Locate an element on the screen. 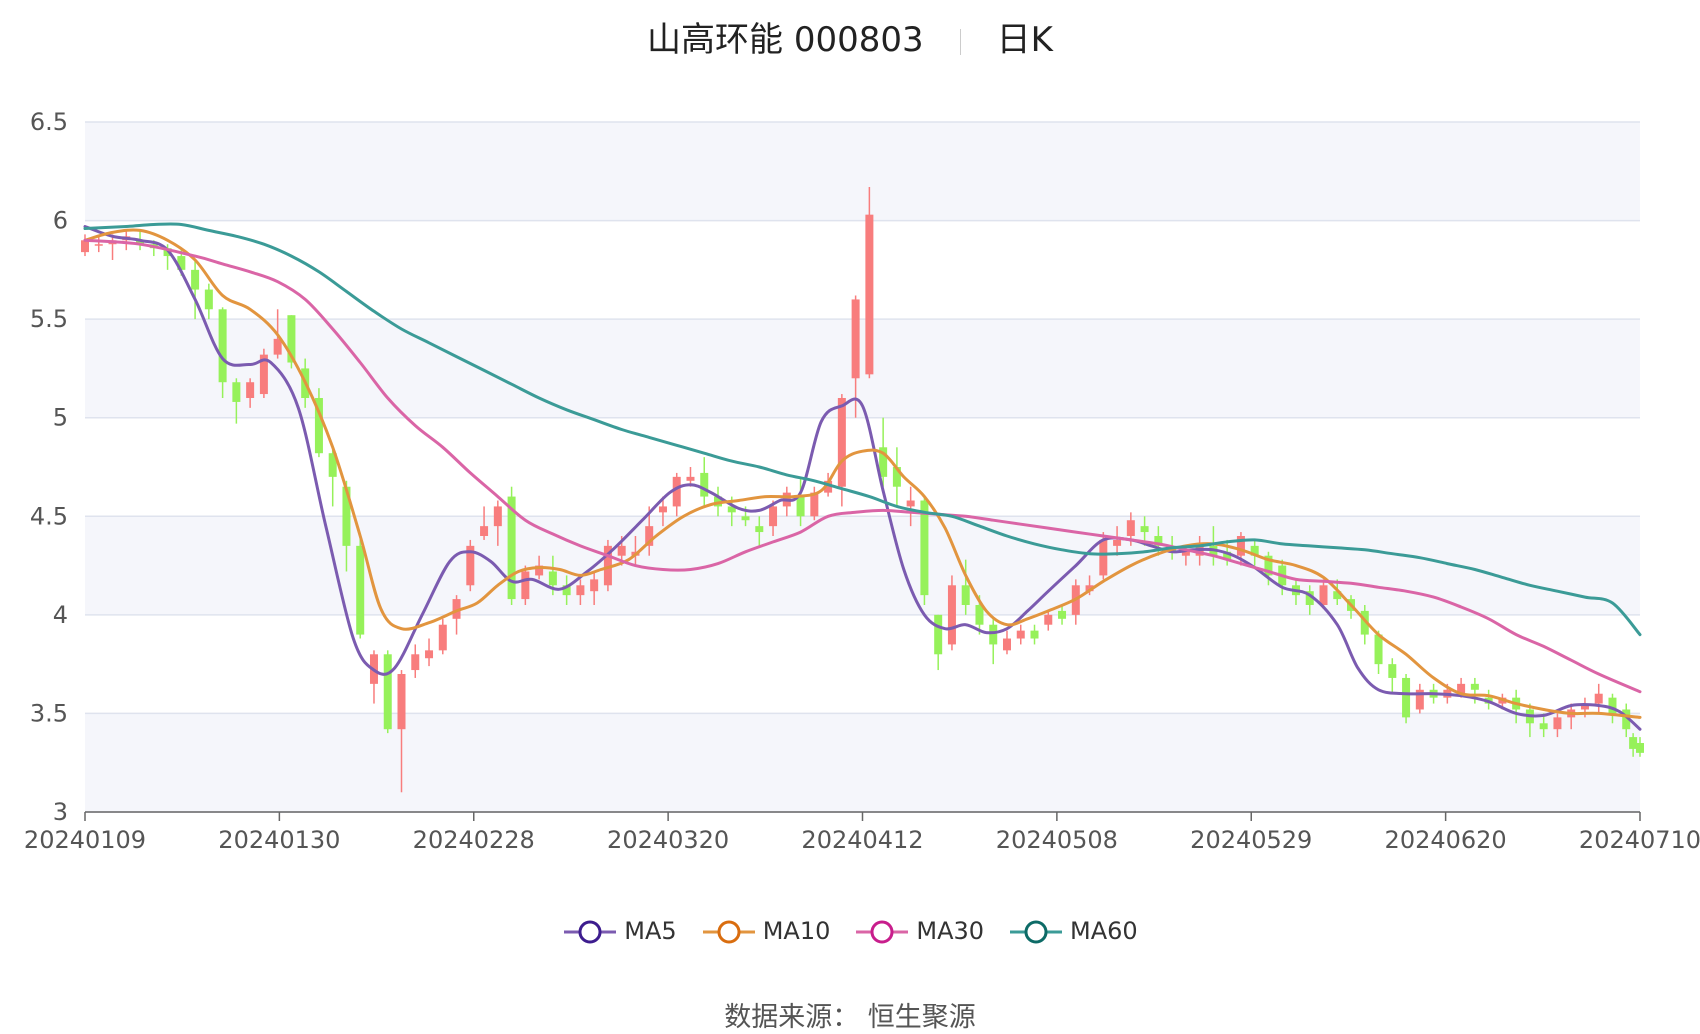 Image resolution: width=1700 pixels, height=1034 pixels. legend-label: MA10 is located at coordinates (796, 931).